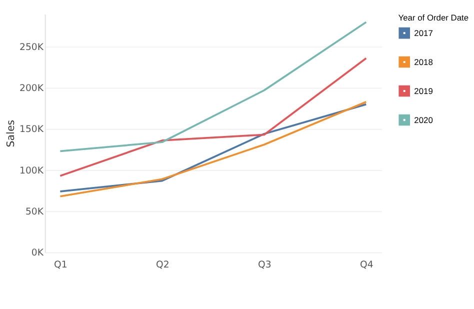 The width and height of the screenshot is (474, 309). What do you see at coordinates (424, 33) in the screenshot?
I see `legend-label: 2017` at bounding box center [424, 33].